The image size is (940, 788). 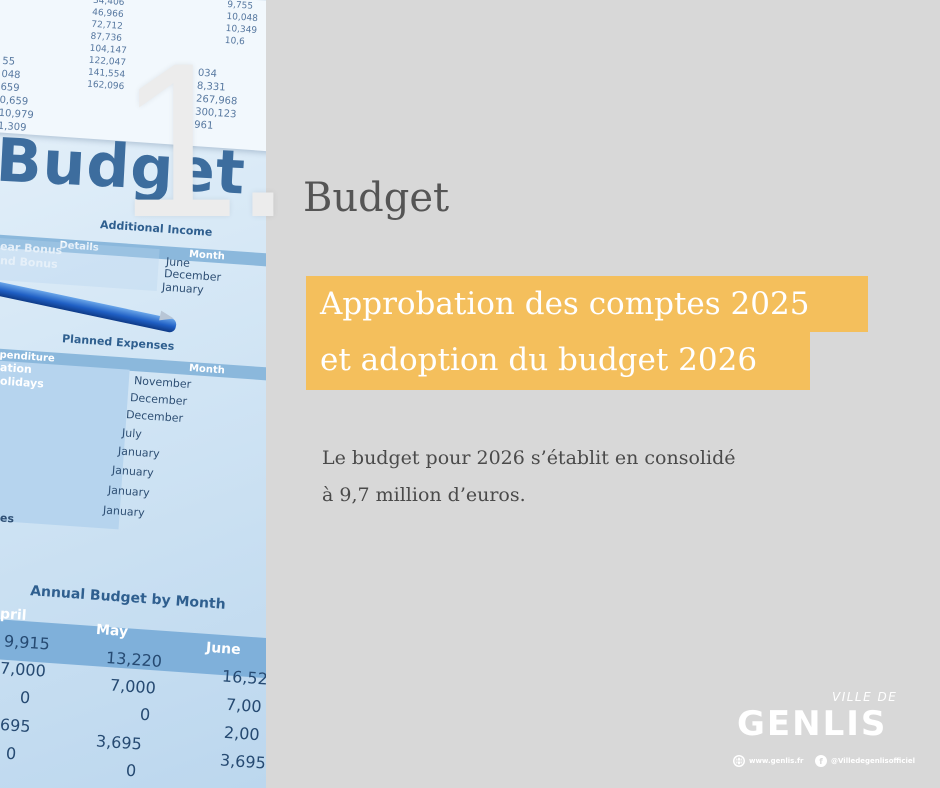 I want to click on annual-header-june: June, so click(x=223, y=649).